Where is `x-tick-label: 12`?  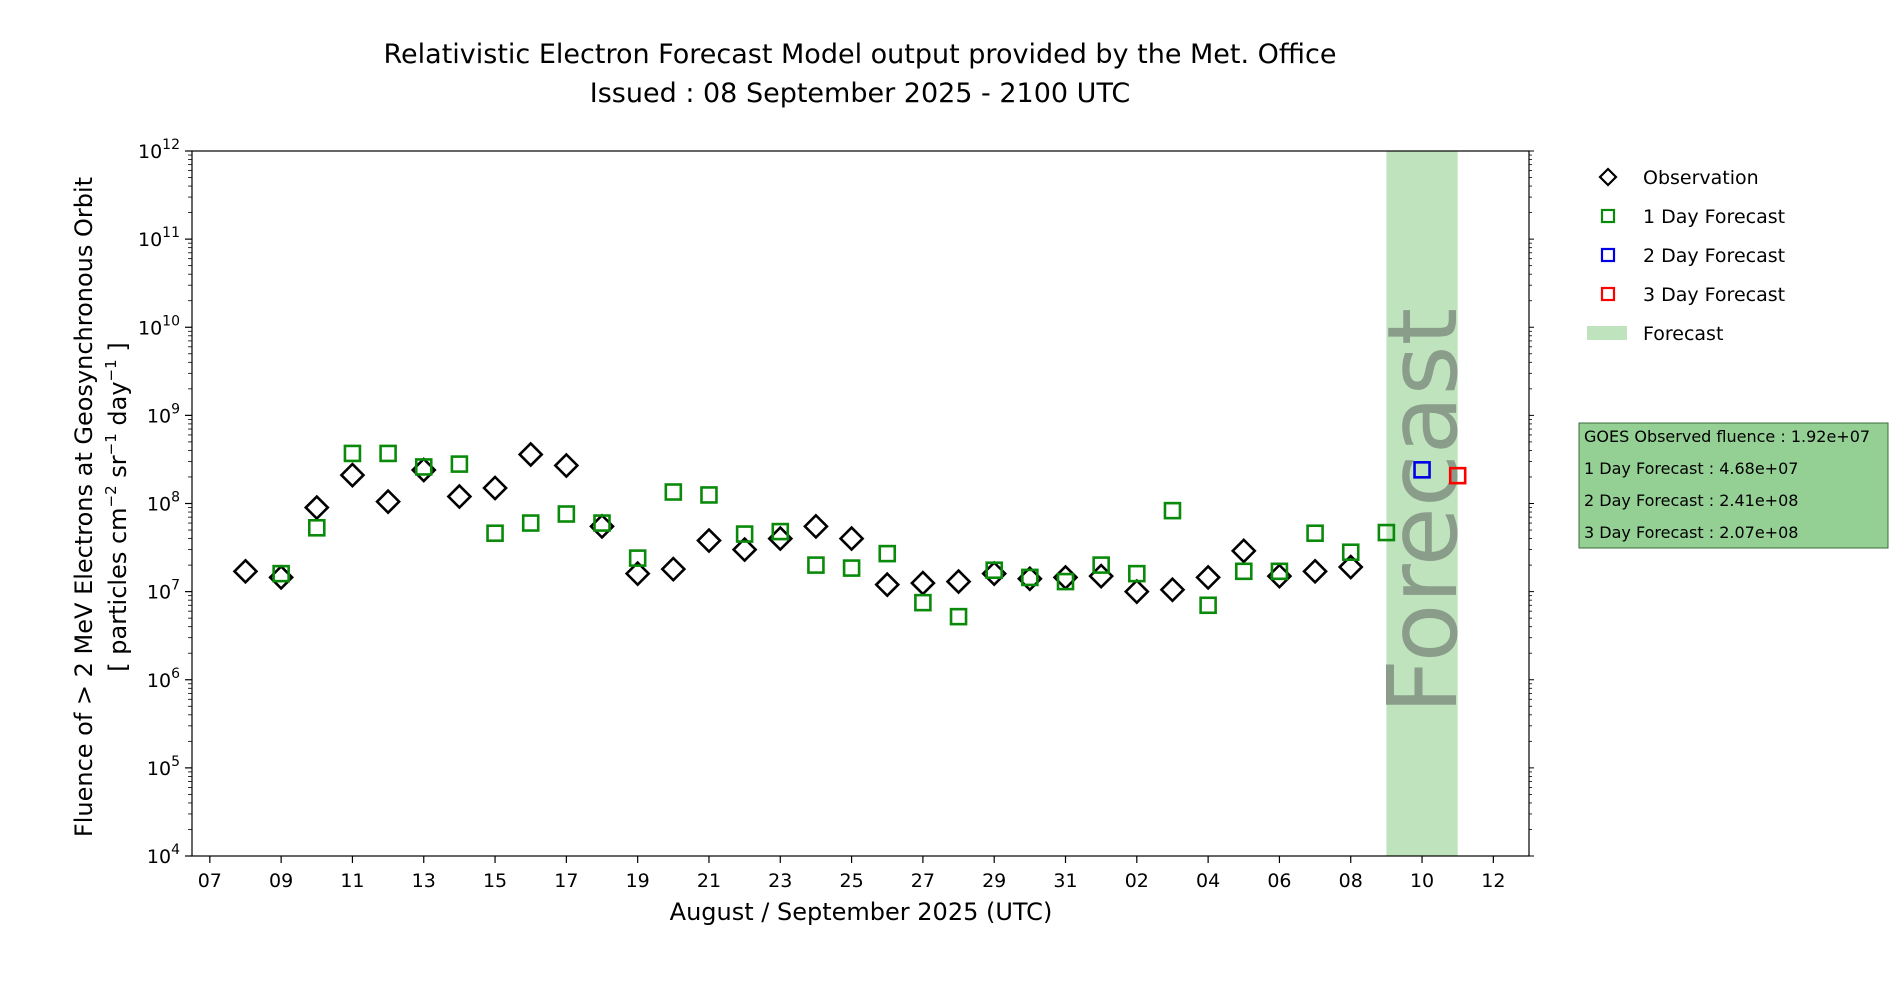
x-tick-label: 12 is located at coordinates (1493, 881).